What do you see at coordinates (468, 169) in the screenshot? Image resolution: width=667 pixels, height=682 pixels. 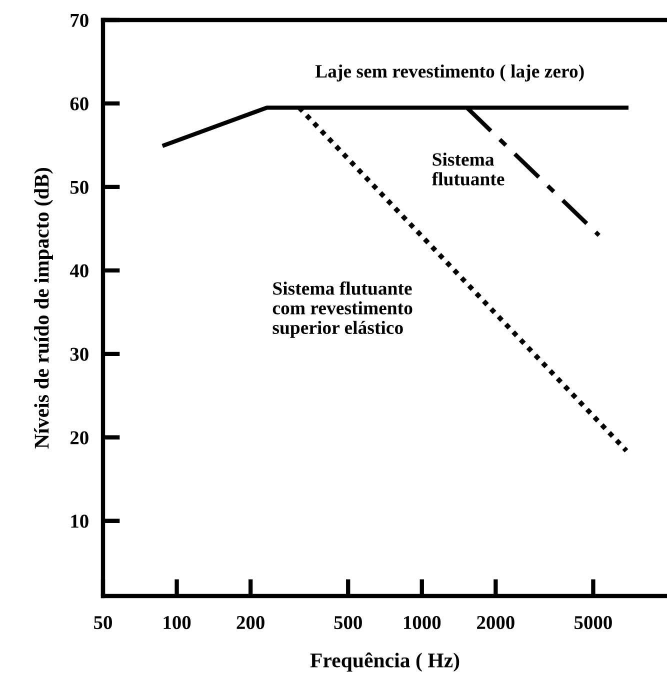 I see `annotation: Sistema flutuante` at bounding box center [468, 169].